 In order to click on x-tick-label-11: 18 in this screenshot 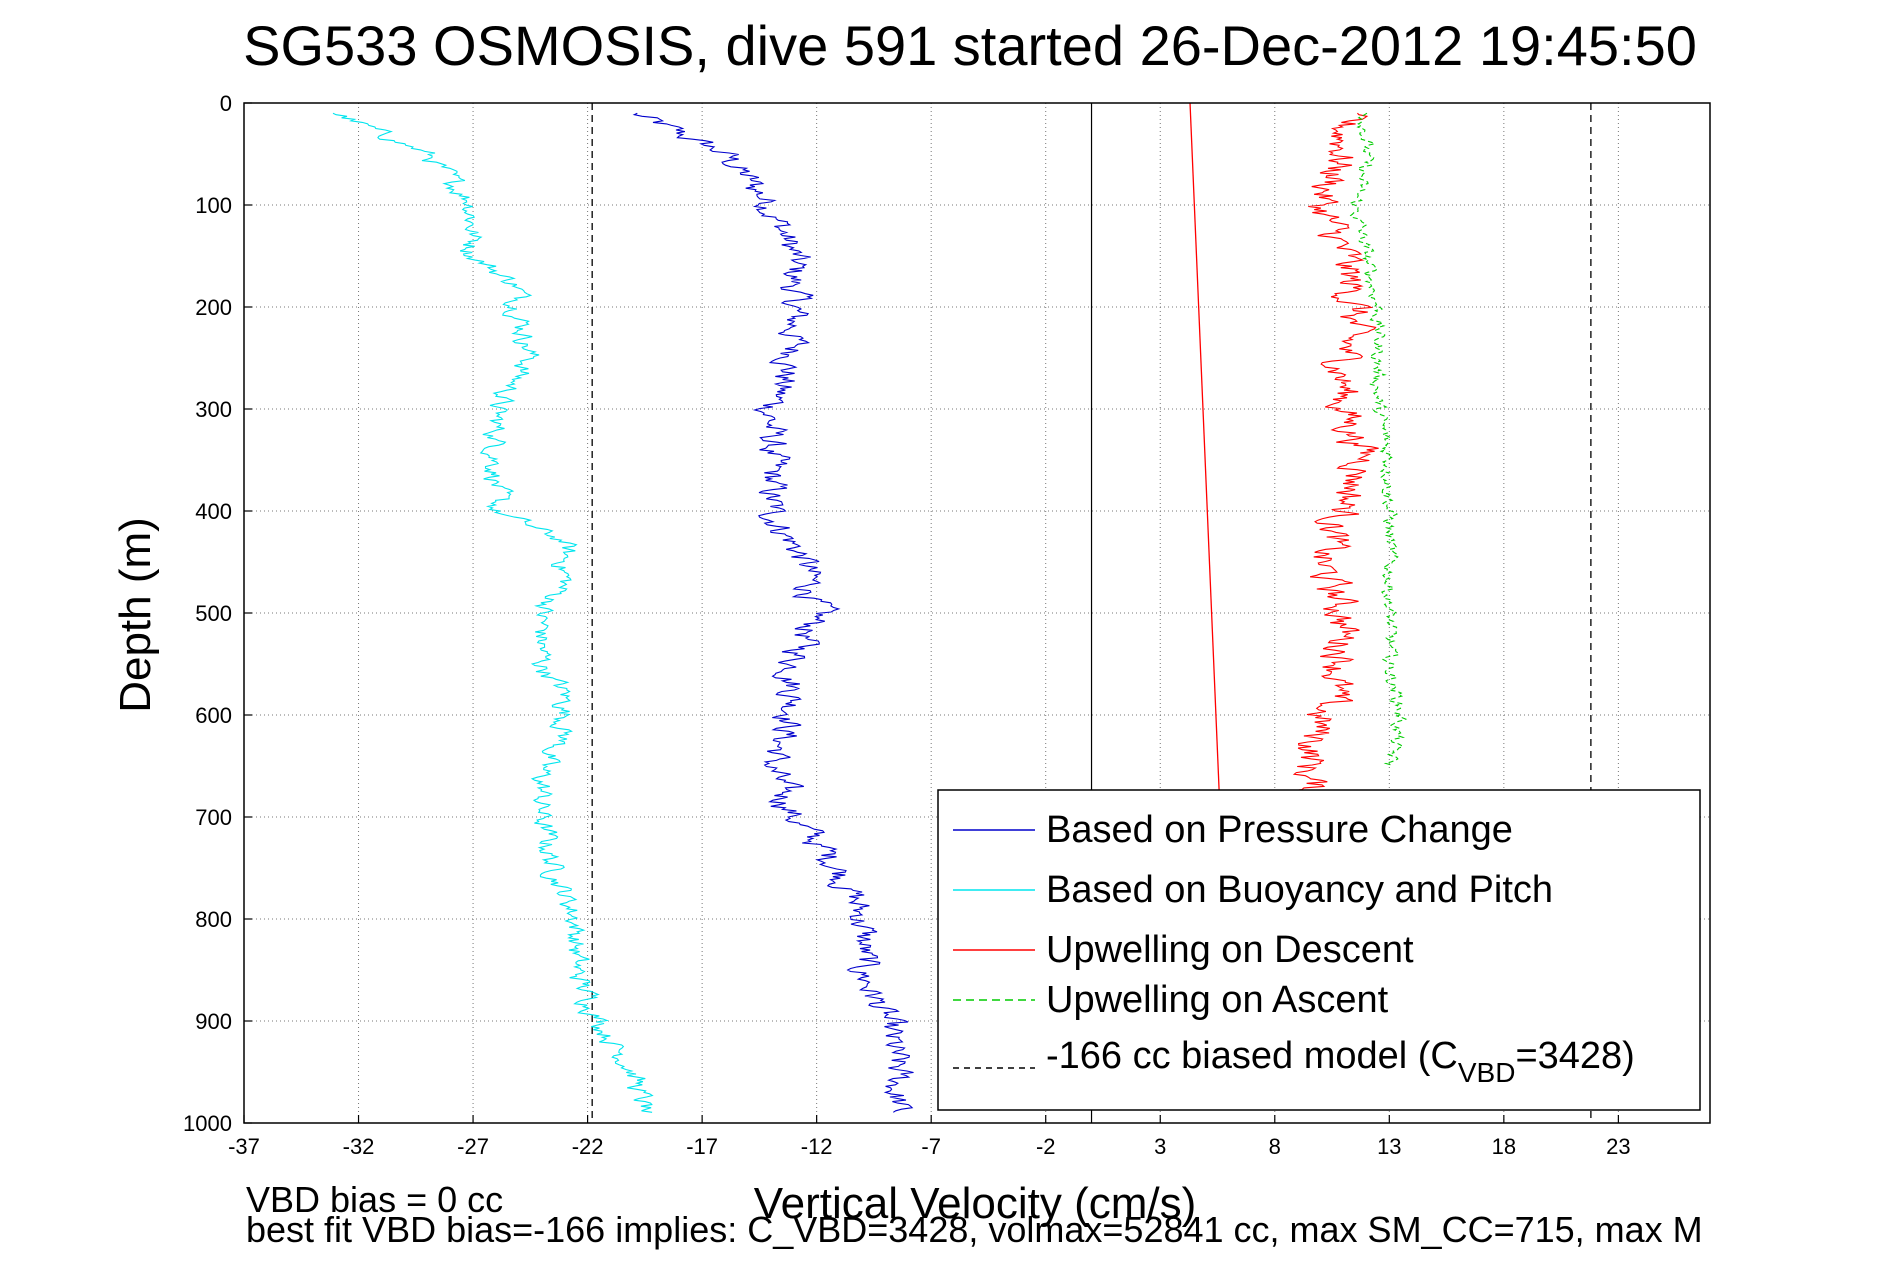, I will do `click(1504, 1146)`.